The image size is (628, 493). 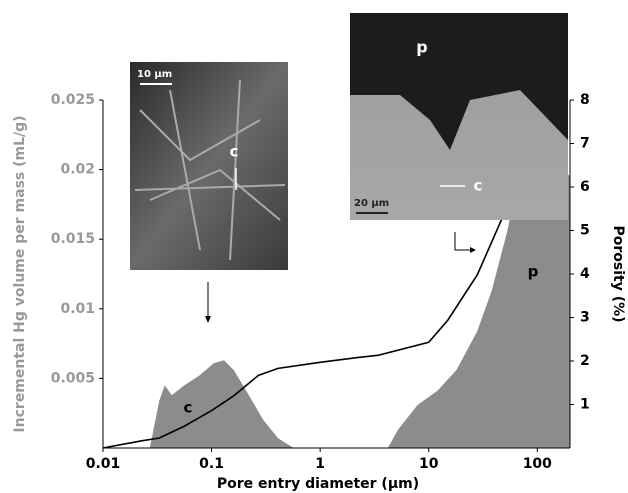 I want to click on inset-texture, so click(x=210, y=170).